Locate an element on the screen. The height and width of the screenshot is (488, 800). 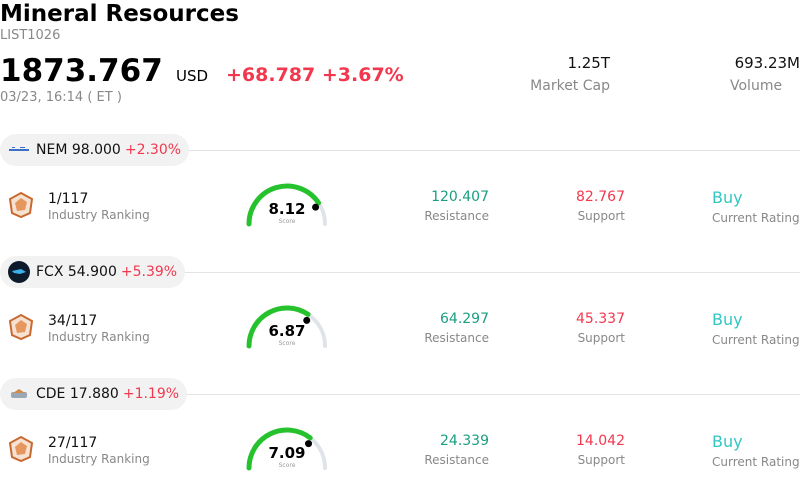
ticker-price: CDE 17.880 is located at coordinates (77, 394).